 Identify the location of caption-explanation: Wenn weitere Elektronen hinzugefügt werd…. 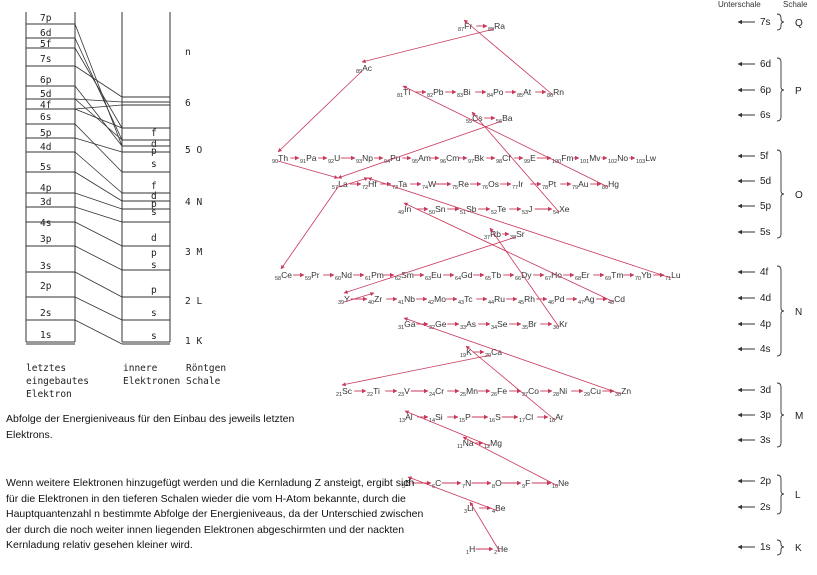
(215, 514).